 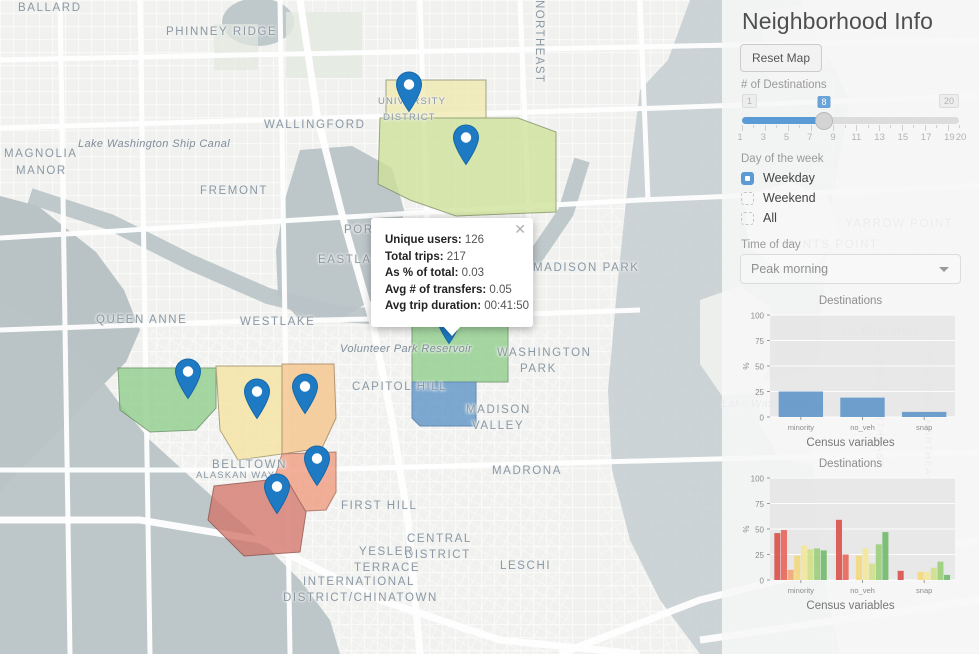 I want to click on reset-map-button: Reset Map, so click(x=781, y=58).